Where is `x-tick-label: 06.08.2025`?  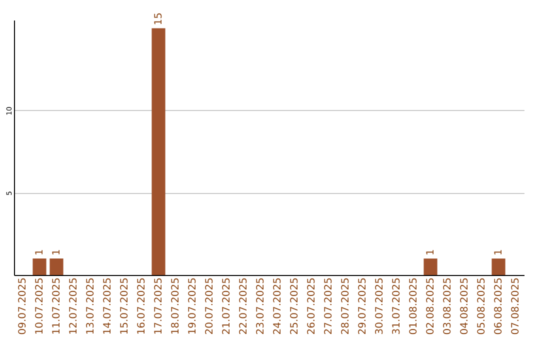
x-tick-label: 06.08.2025 is located at coordinates (499, 306).